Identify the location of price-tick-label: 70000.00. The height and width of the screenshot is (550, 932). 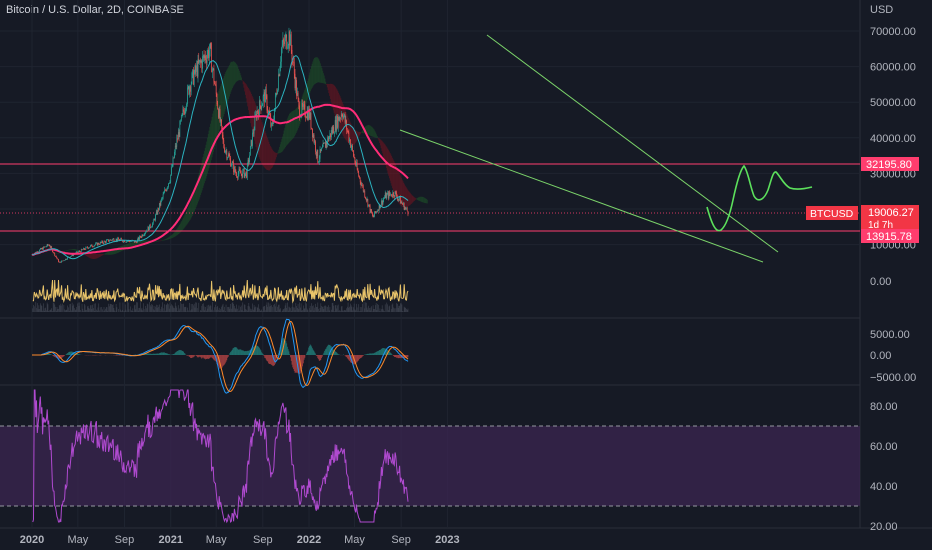
(893, 32).